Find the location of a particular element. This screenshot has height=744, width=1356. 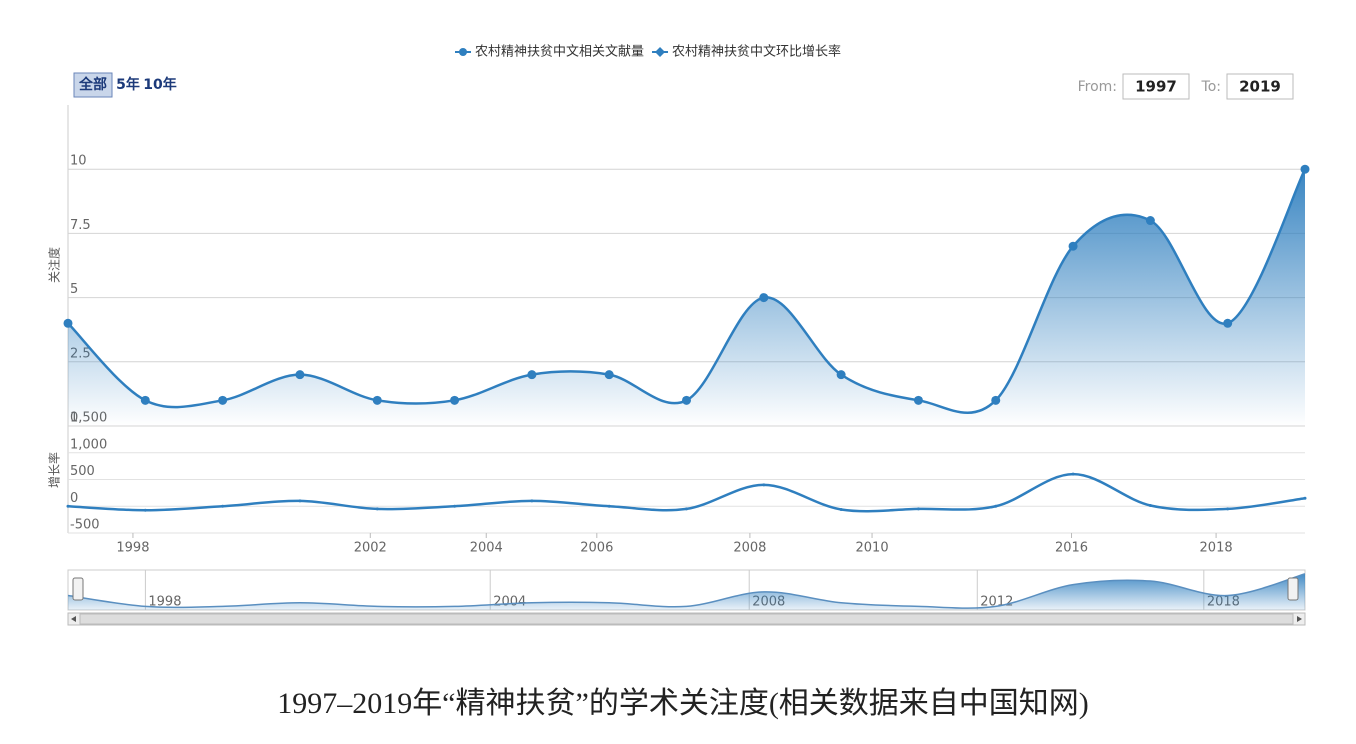

to-label: To: is located at coordinates (1211, 87).